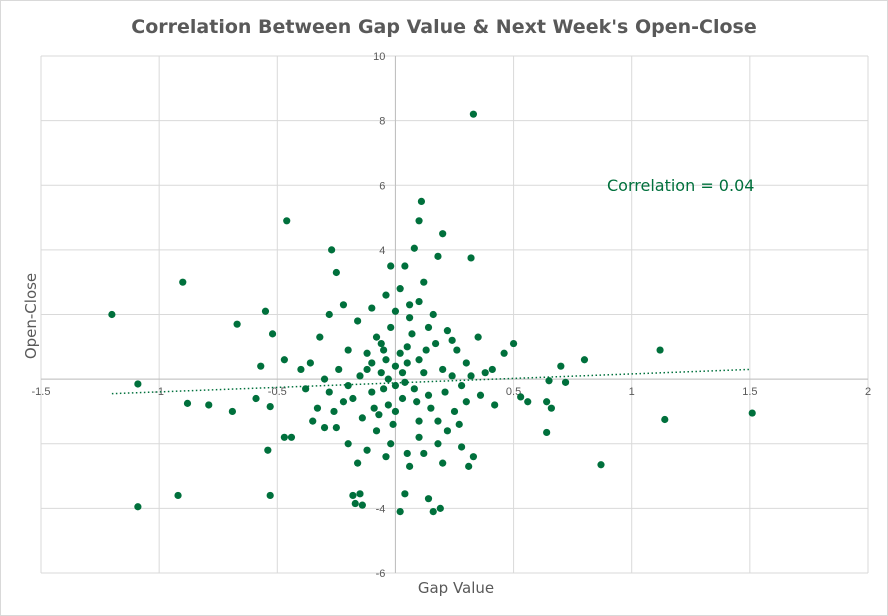 The width and height of the screenshot is (888, 616). What do you see at coordinates (868, 392) in the screenshot?
I see `x-tick-label: 2` at bounding box center [868, 392].